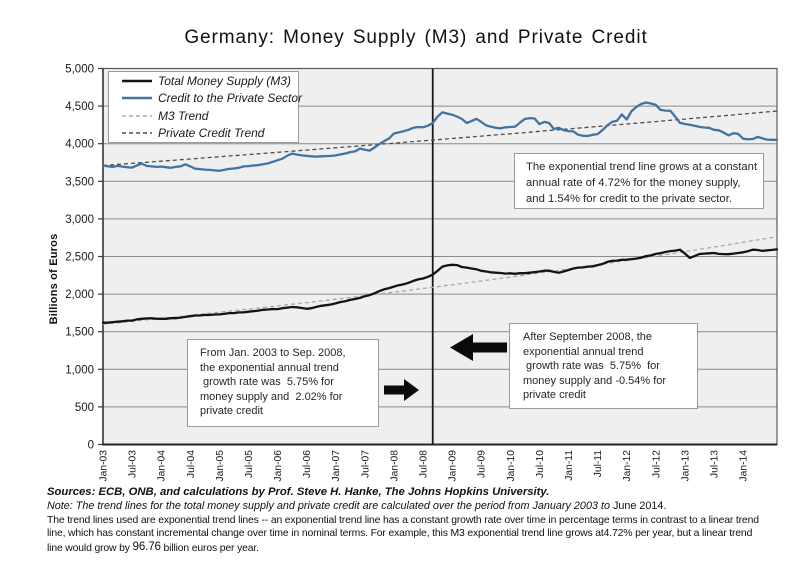 This screenshot has height=572, width=800. Describe the element at coordinates (583, 351) in the screenshot. I see `annotation-line: exponential annual trend` at that location.